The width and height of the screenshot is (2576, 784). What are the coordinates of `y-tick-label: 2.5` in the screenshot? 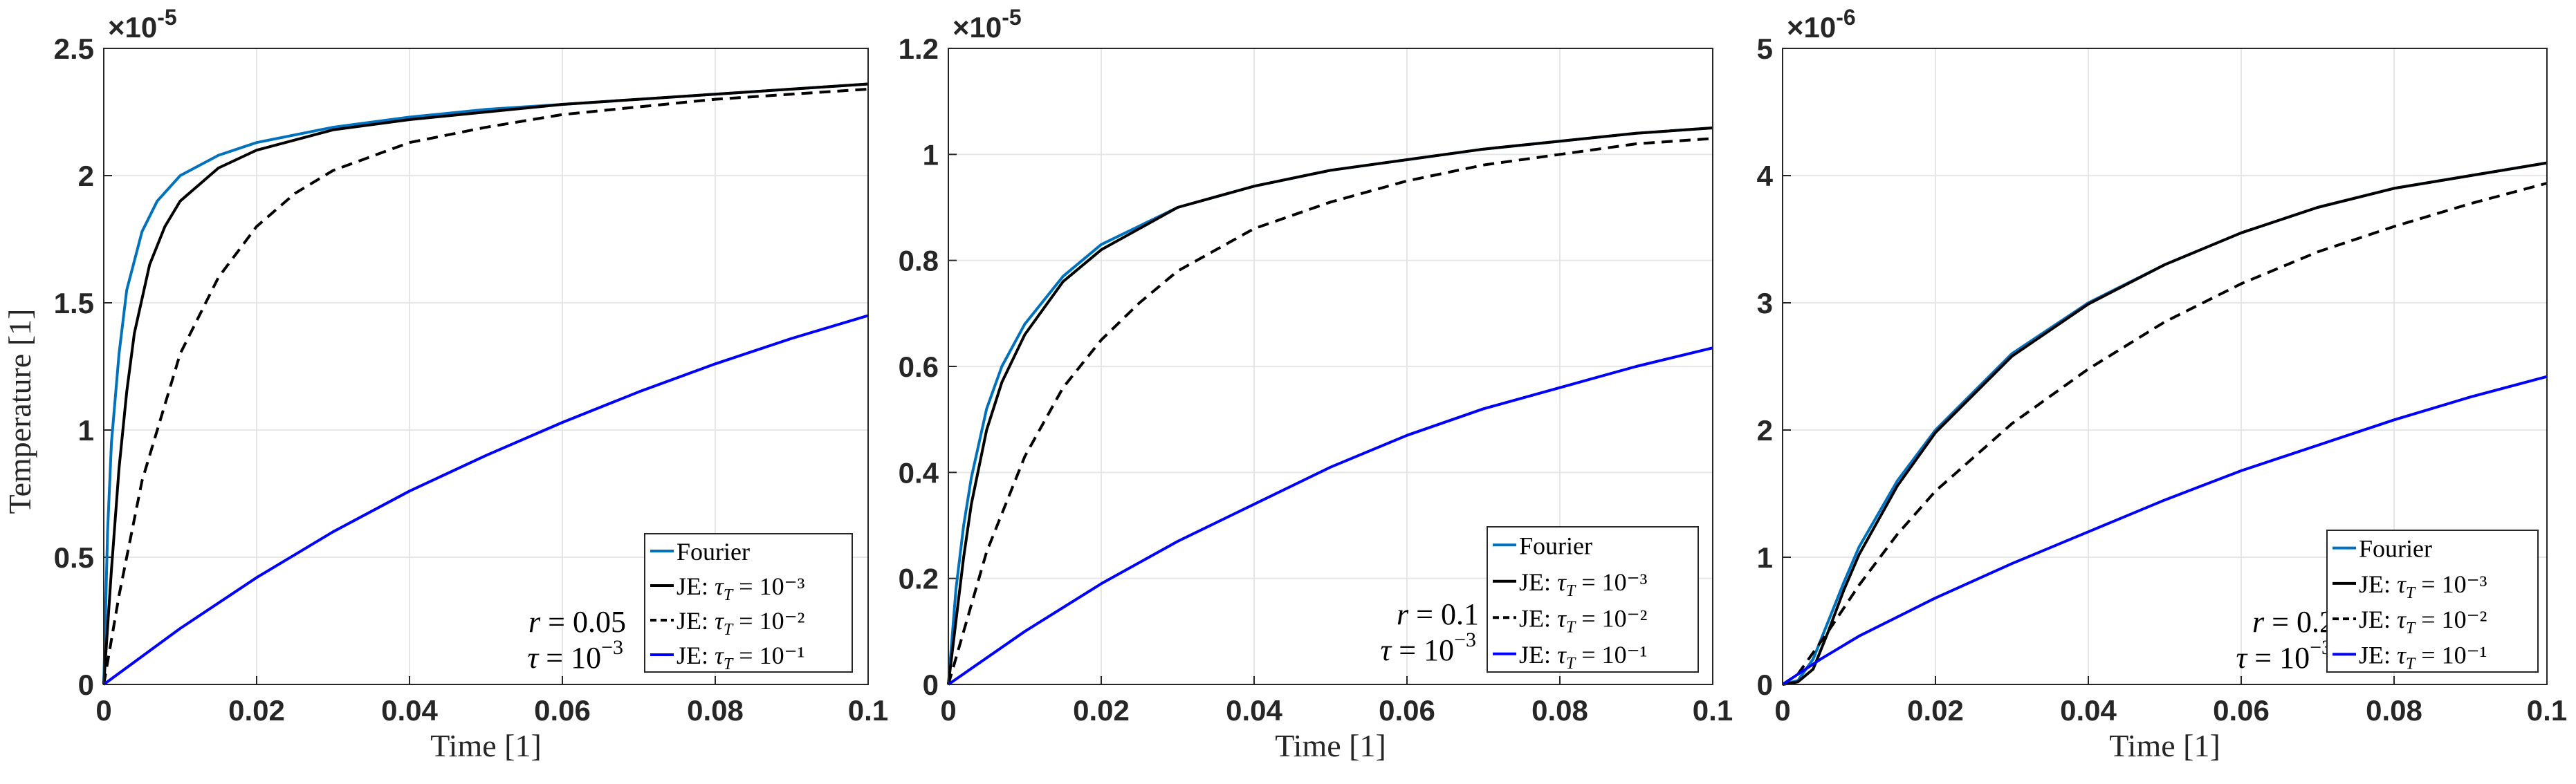 It's located at (74, 48).